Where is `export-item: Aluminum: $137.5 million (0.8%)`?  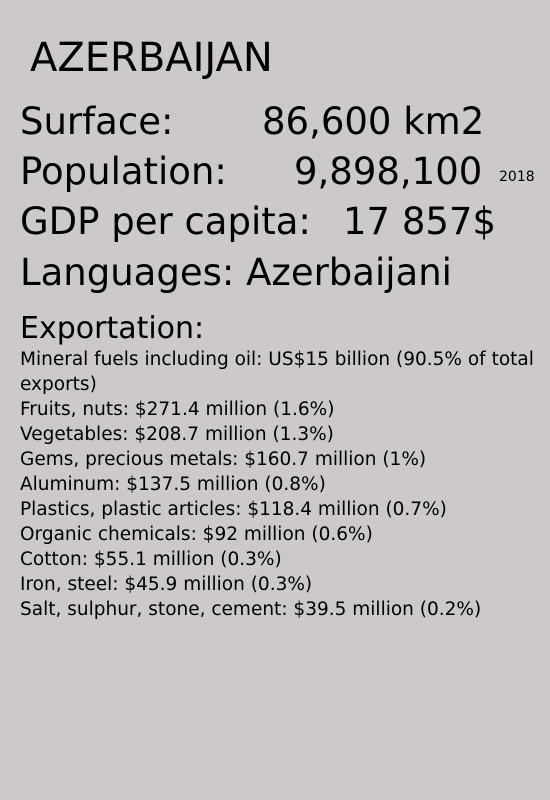
export-item: Aluminum: $137.5 million (0.8%) is located at coordinates (173, 484).